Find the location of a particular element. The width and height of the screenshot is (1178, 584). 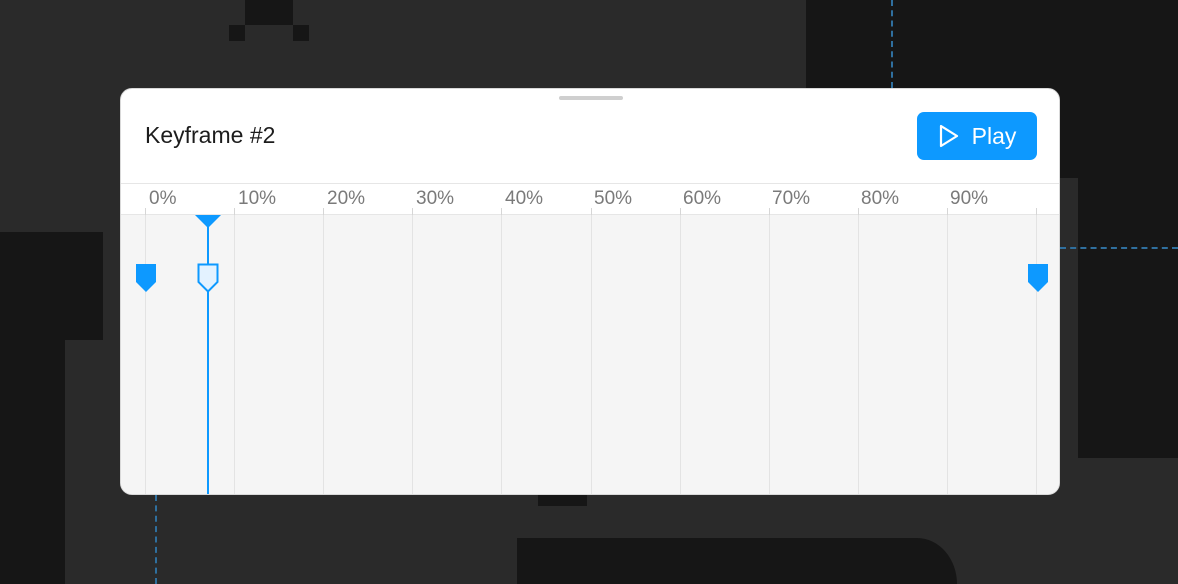

play-button: Play is located at coordinates (977, 136).